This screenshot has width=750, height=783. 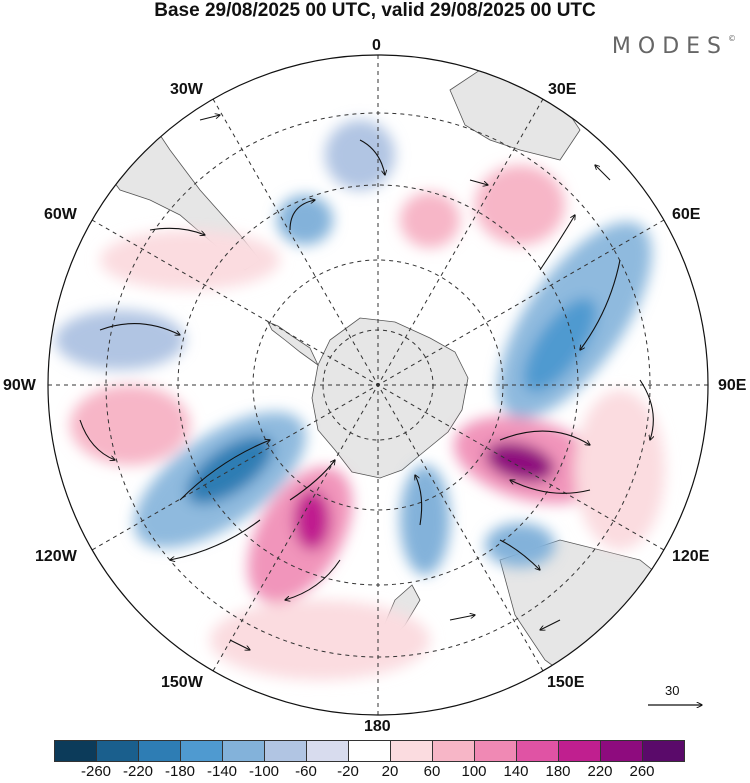 What do you see at coordinates (56, 556) in the screenshot?
I see `label-120w: 120W` at bounding box center [56, 556].